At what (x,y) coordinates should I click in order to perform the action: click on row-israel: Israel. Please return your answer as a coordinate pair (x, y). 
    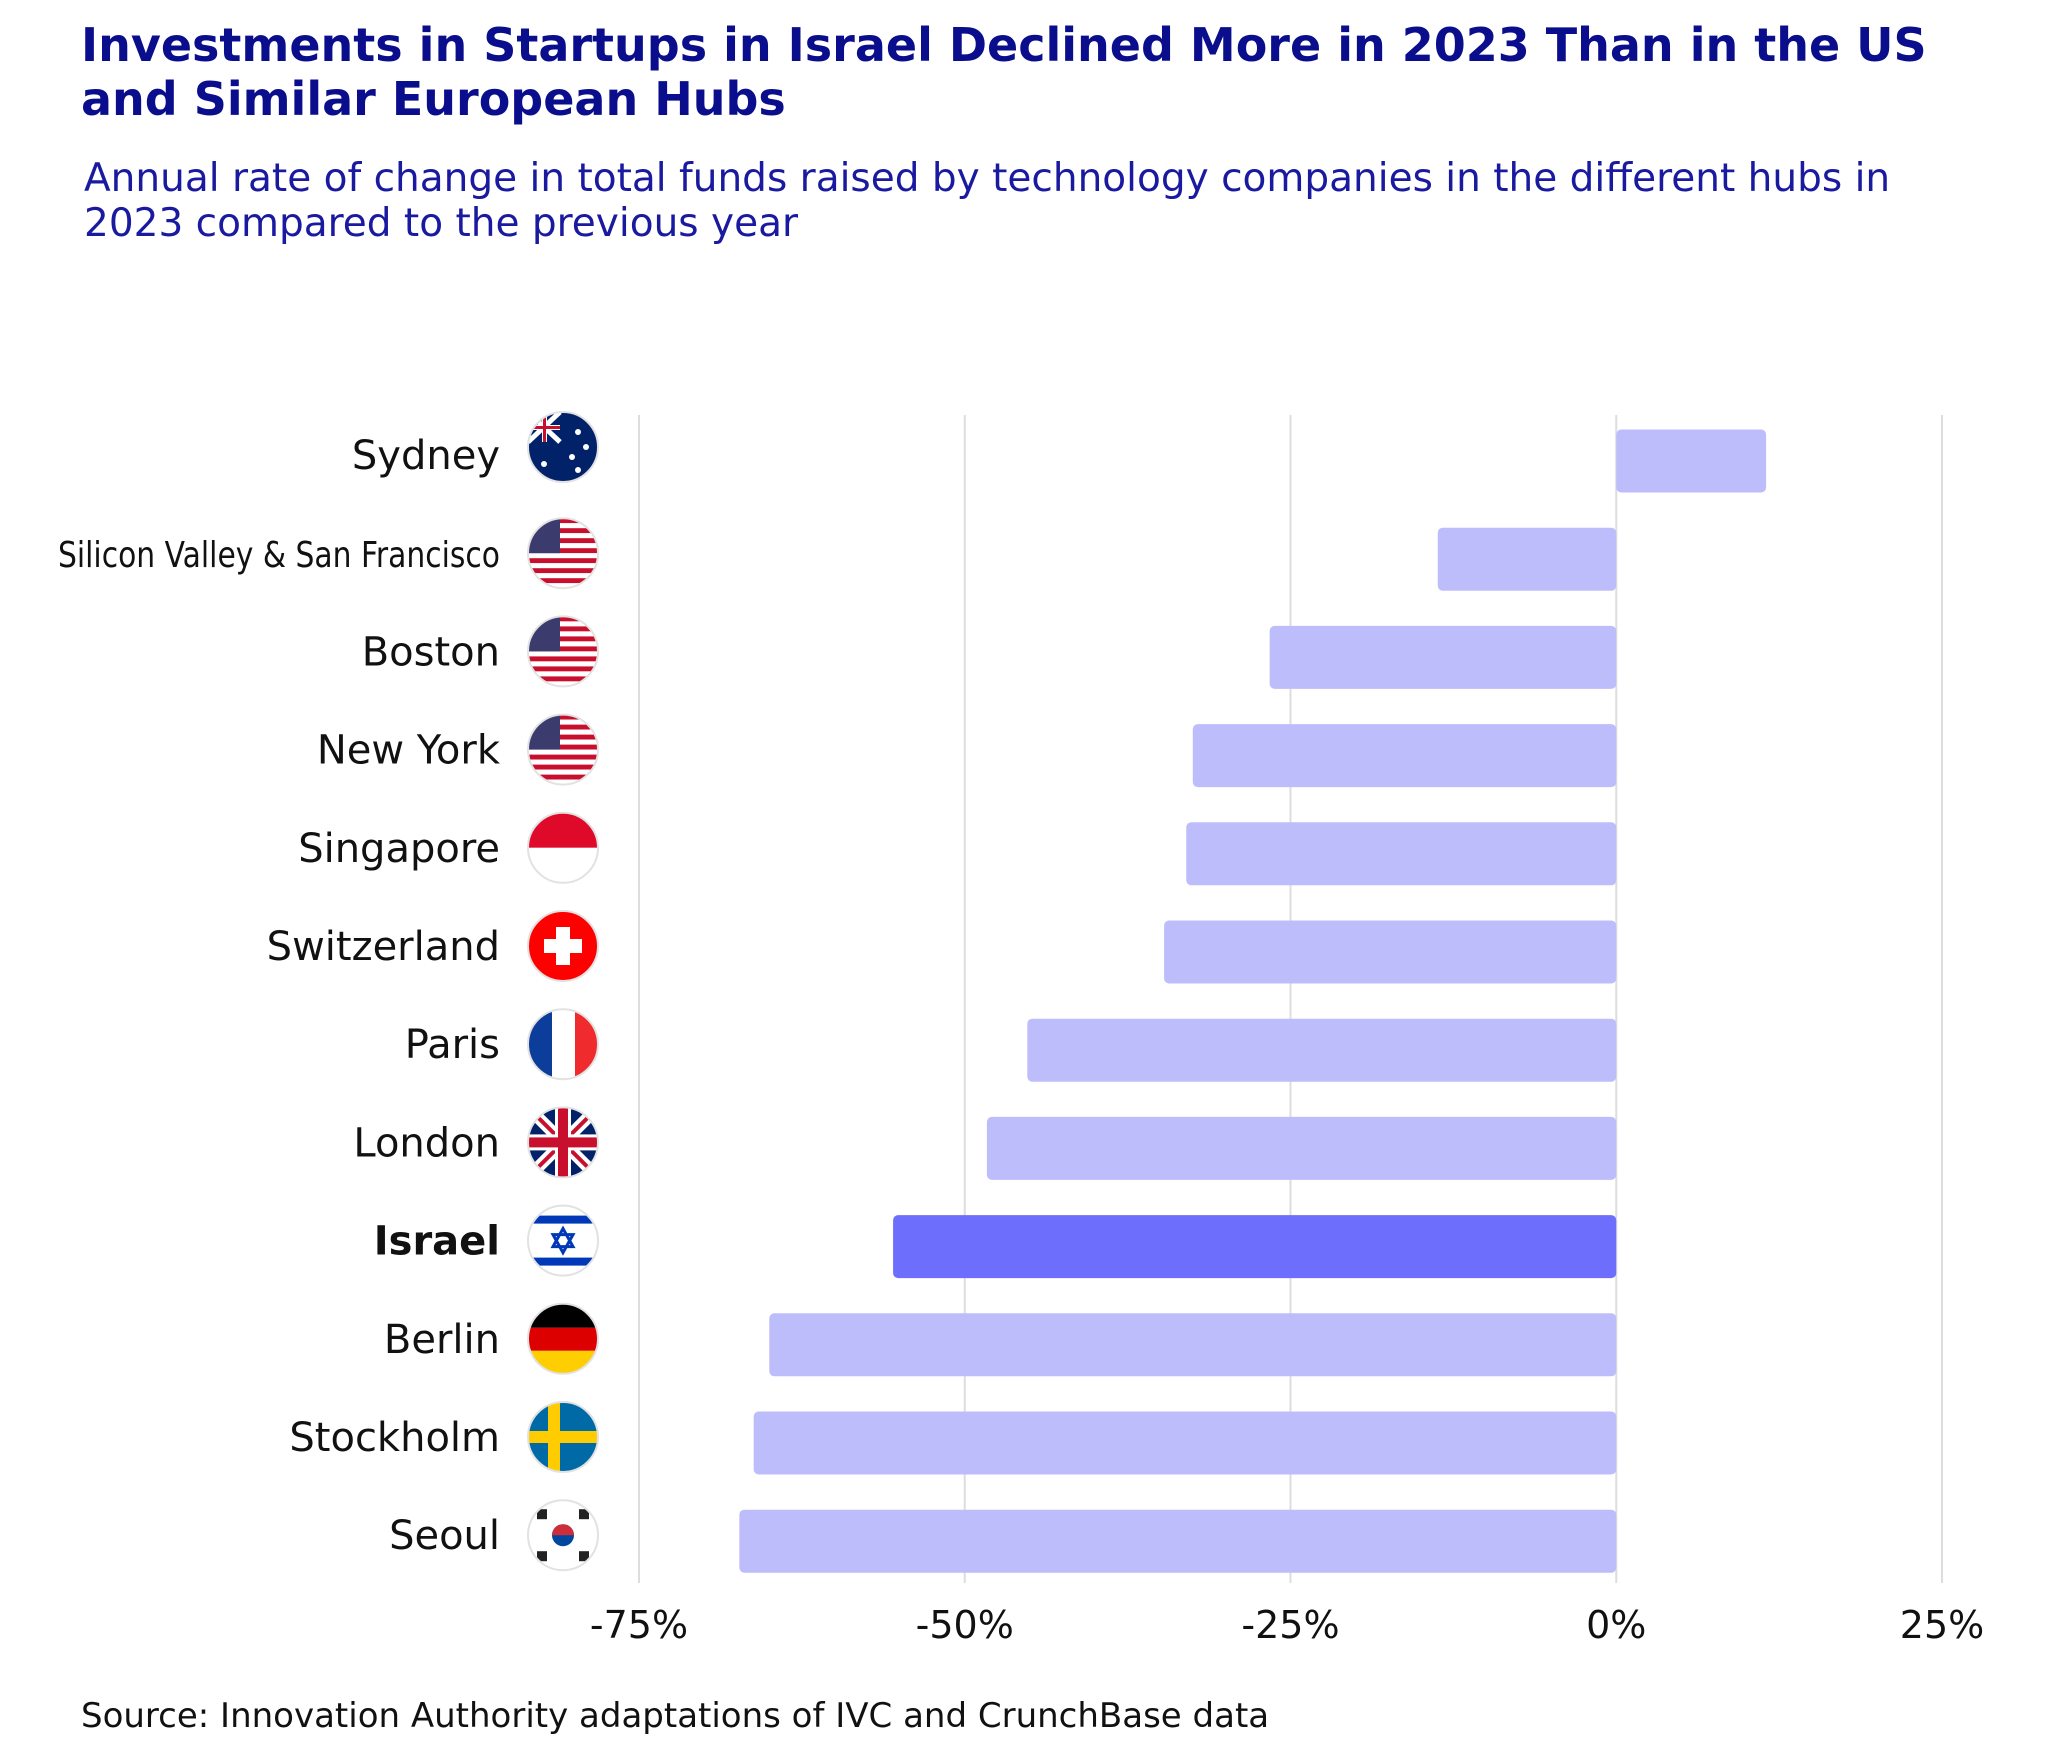
    Looking at the image, I should click on (995, 1241).